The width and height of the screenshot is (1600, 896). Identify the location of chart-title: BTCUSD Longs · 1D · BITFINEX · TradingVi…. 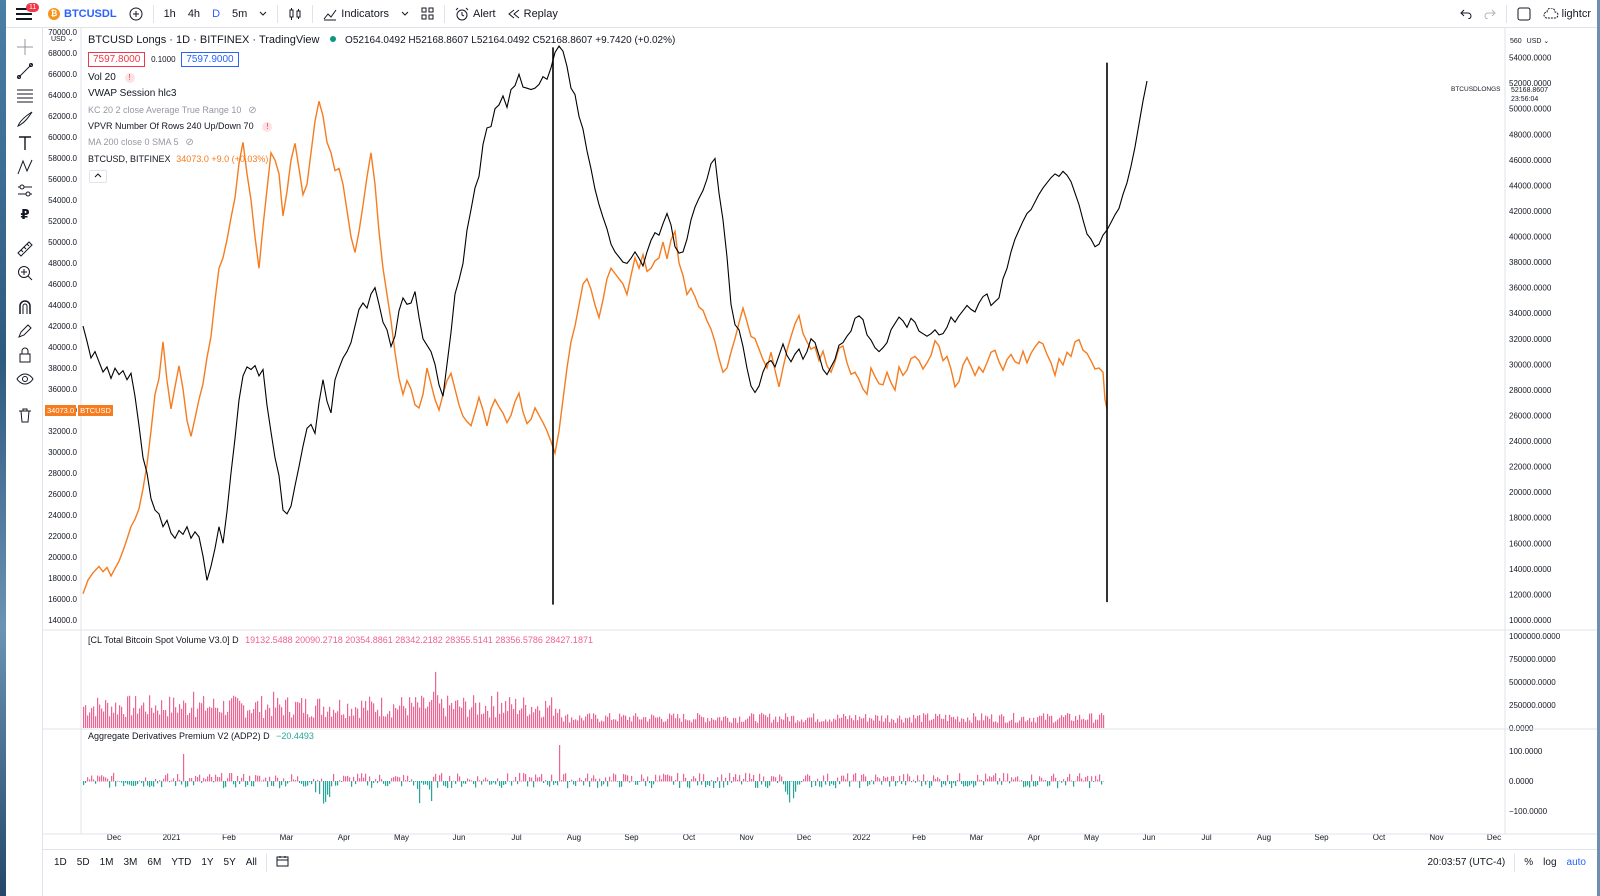
(204, 40).